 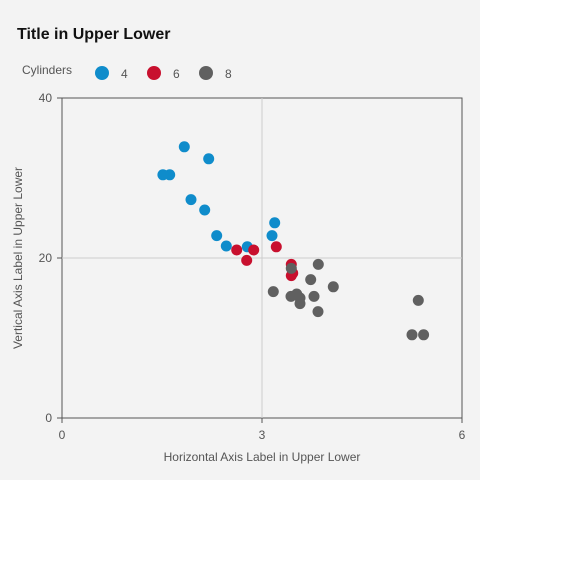 I want to click on legend-label-4: 4, so click(x=124, y=74).